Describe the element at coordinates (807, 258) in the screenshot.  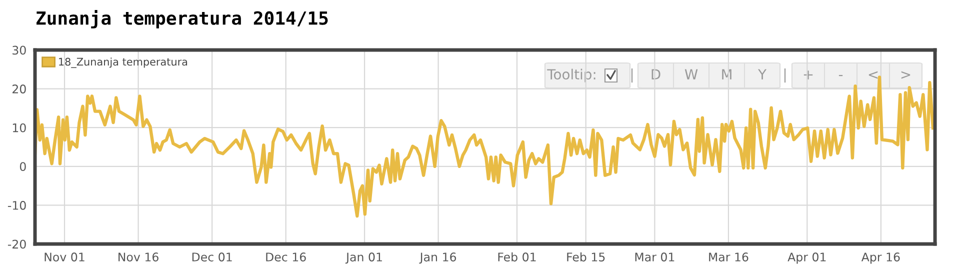
I see `x-tick-label: Apr 01` at that location.